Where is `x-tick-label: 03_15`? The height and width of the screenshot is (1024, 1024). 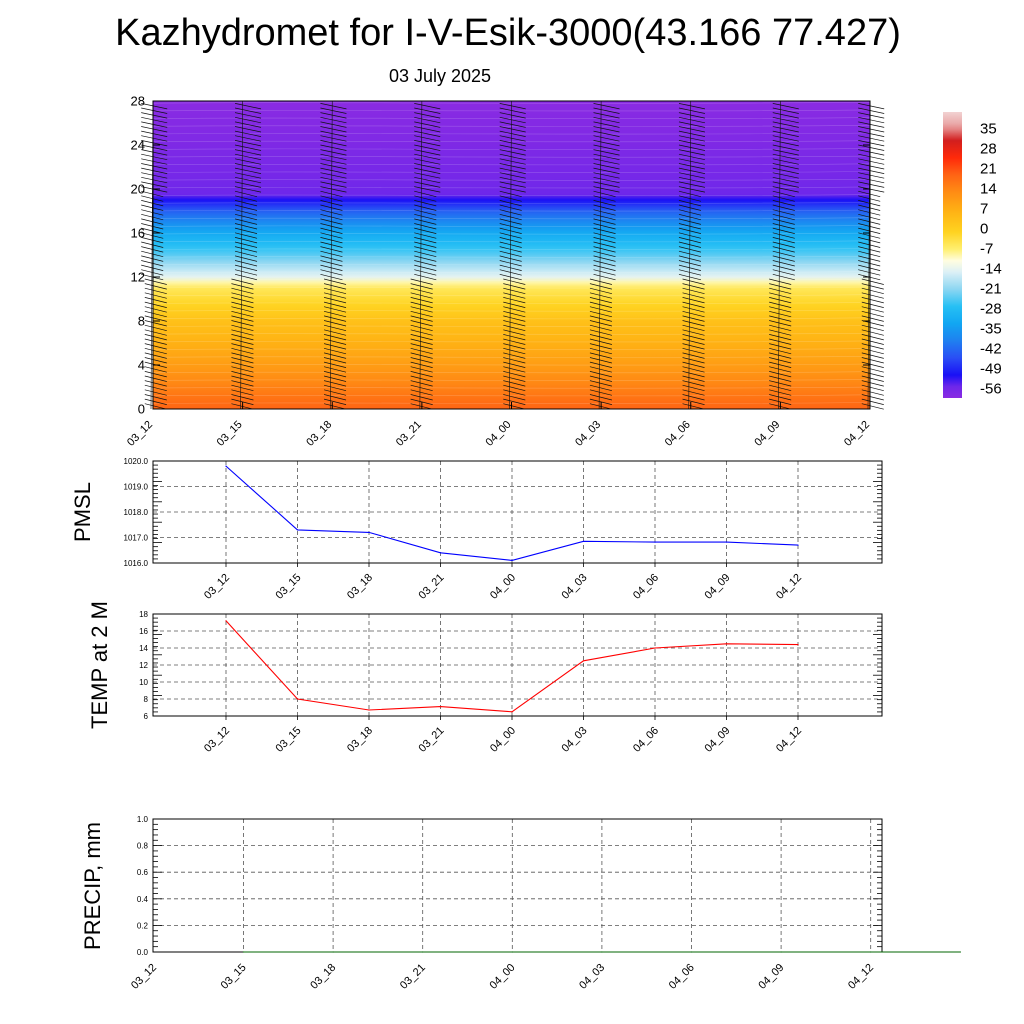 x-tick-label: 03_15 is located at coordinates (289, 587).